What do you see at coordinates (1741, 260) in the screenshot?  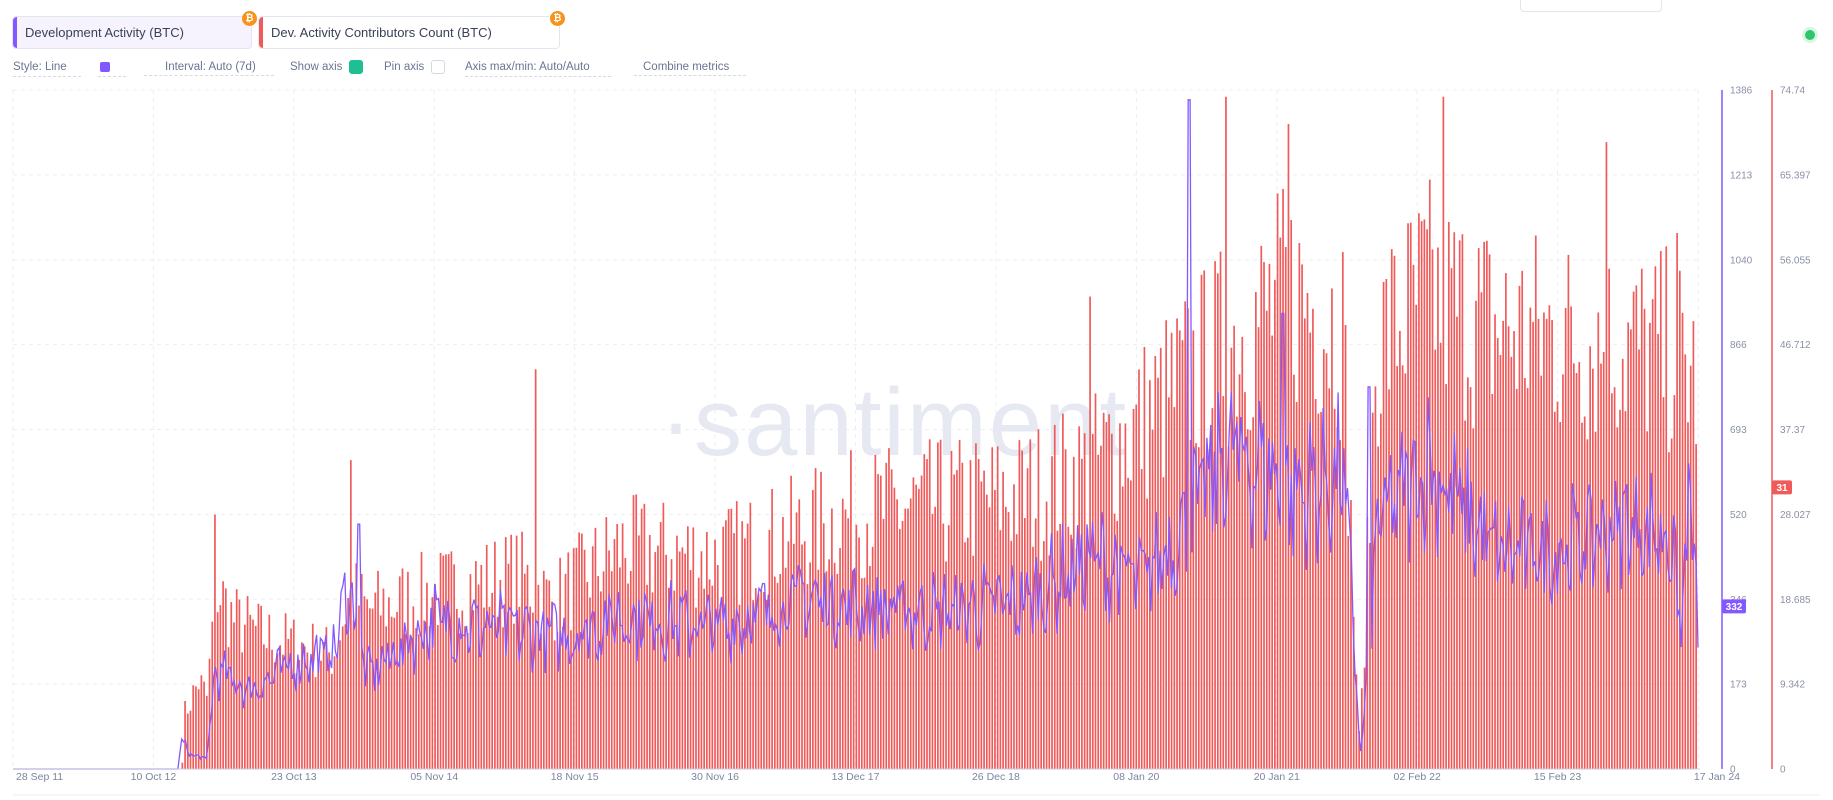 I see `left-tick-label: 1040` at bounding box center [1741, 260].